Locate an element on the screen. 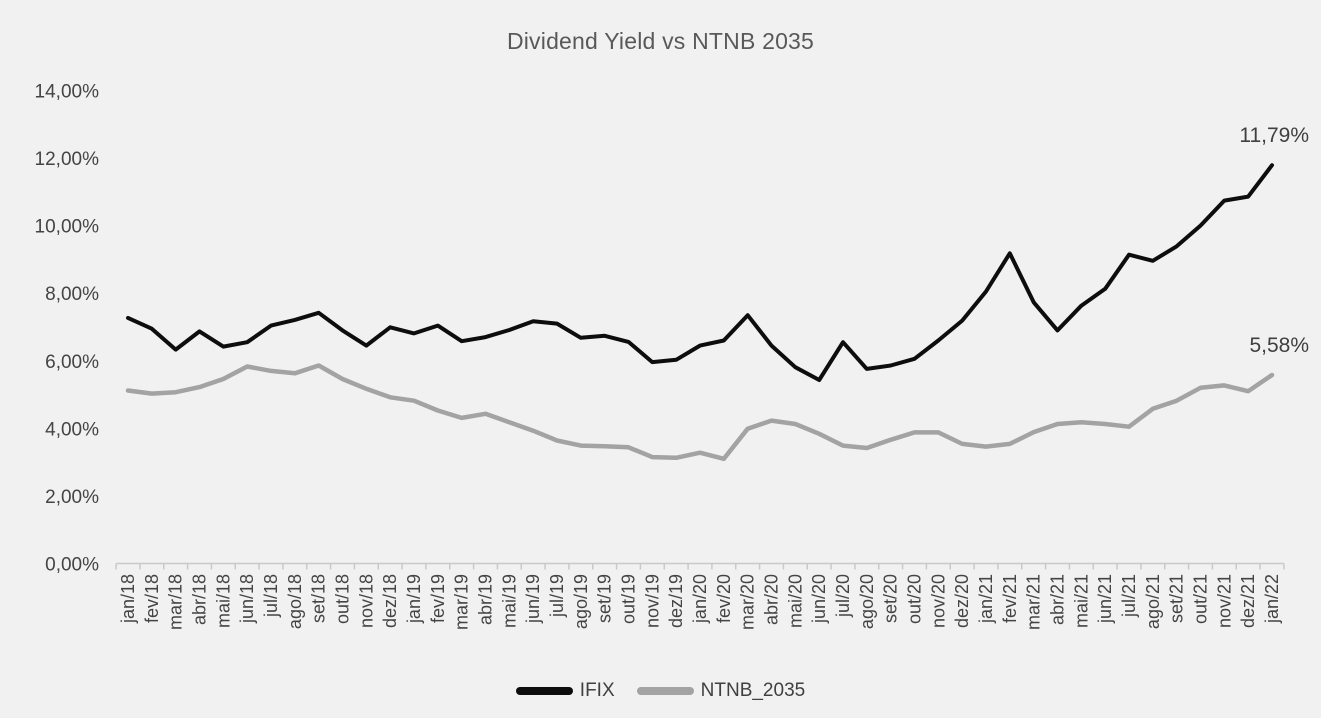 The width and height of the screenshot is (1321, 718). x-axis-label: fev/20 is located at coordinates (724, 598).